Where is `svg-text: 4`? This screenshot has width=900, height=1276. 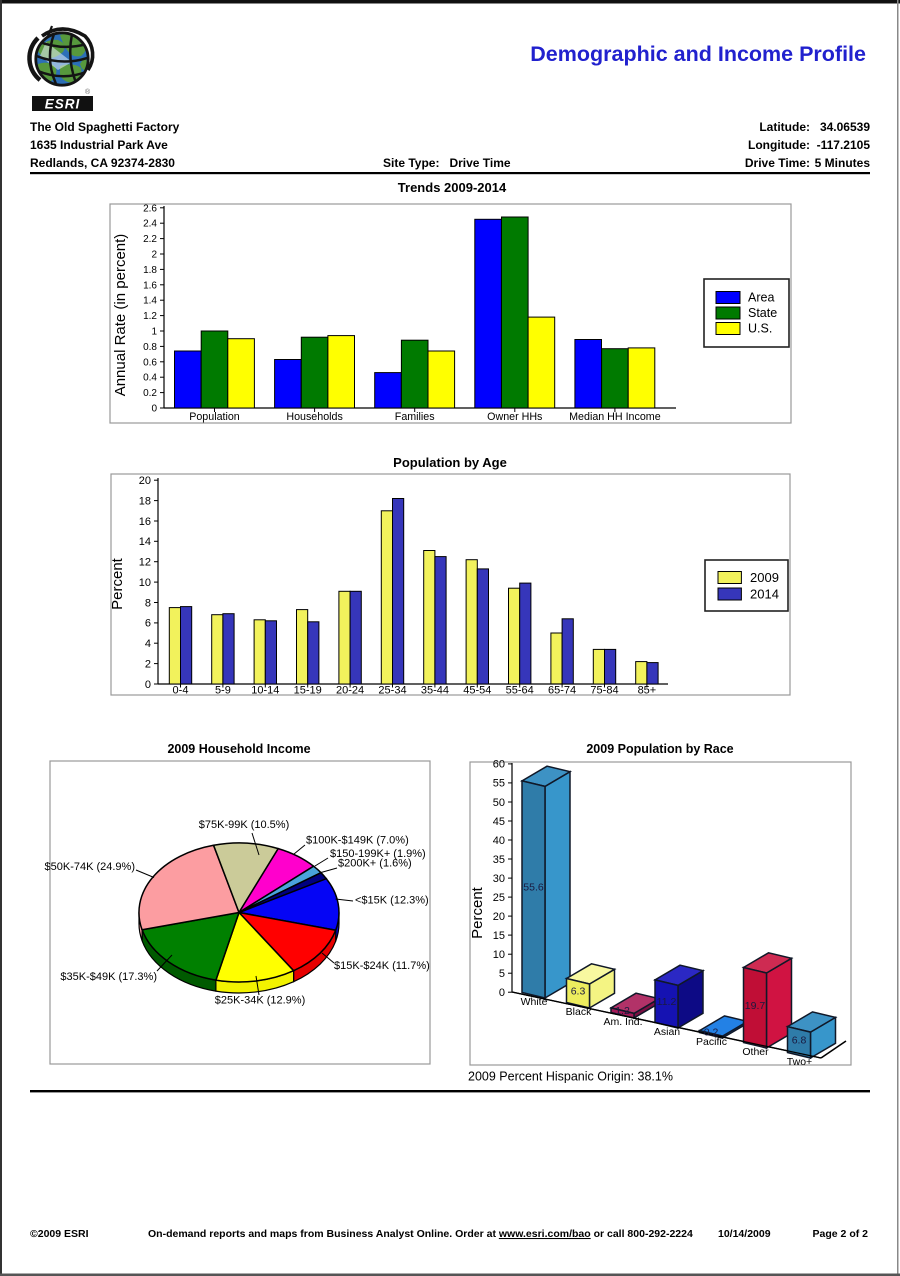
svg-text: 4 is located at coordinates (148, 644).